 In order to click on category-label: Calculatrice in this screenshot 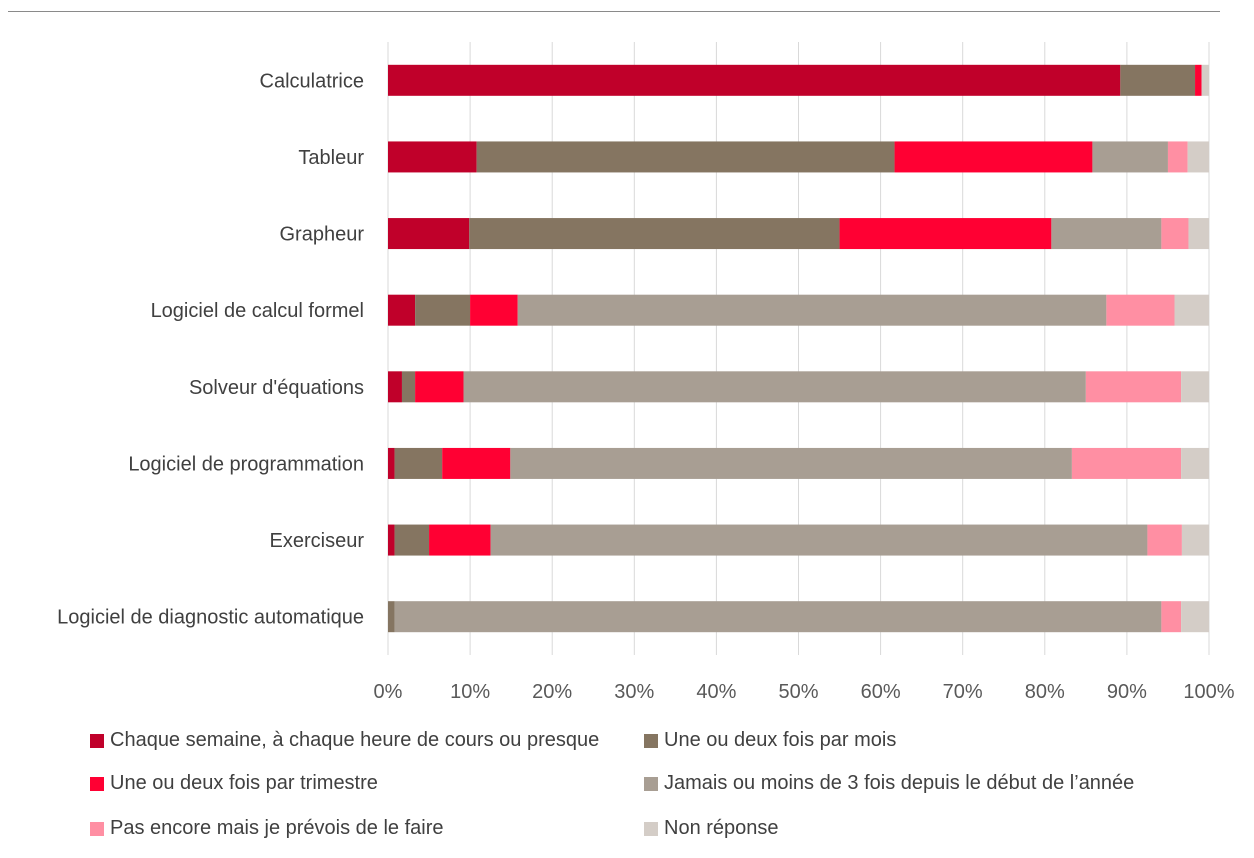, I will do `click(312, 81)`.